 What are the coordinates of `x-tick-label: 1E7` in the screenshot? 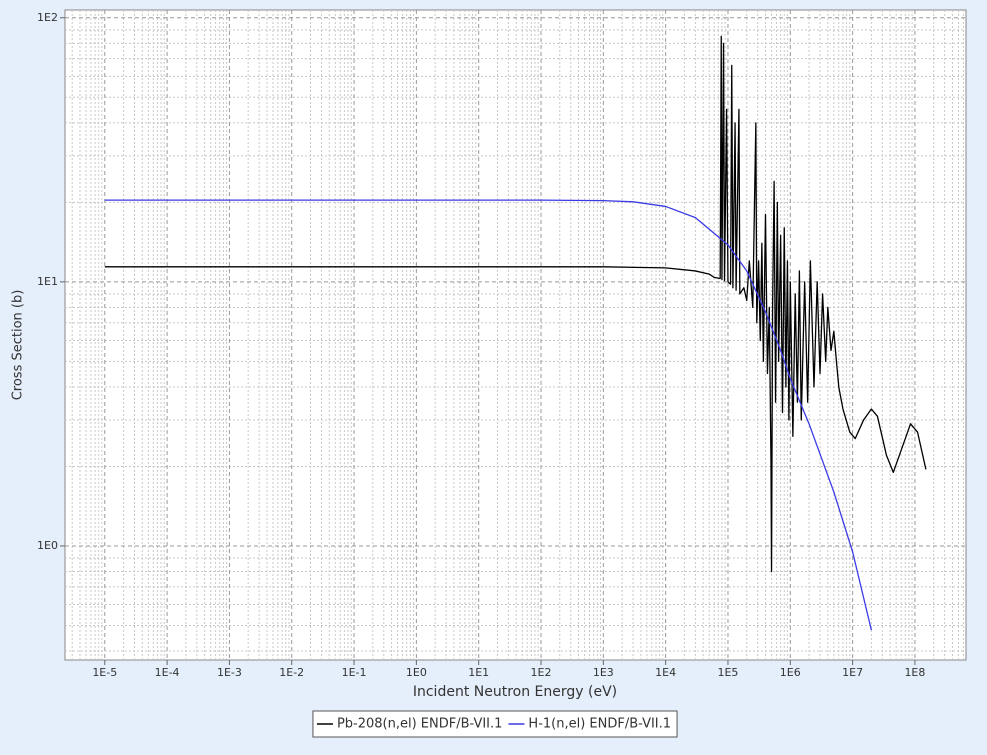 It's located at (852, 672).